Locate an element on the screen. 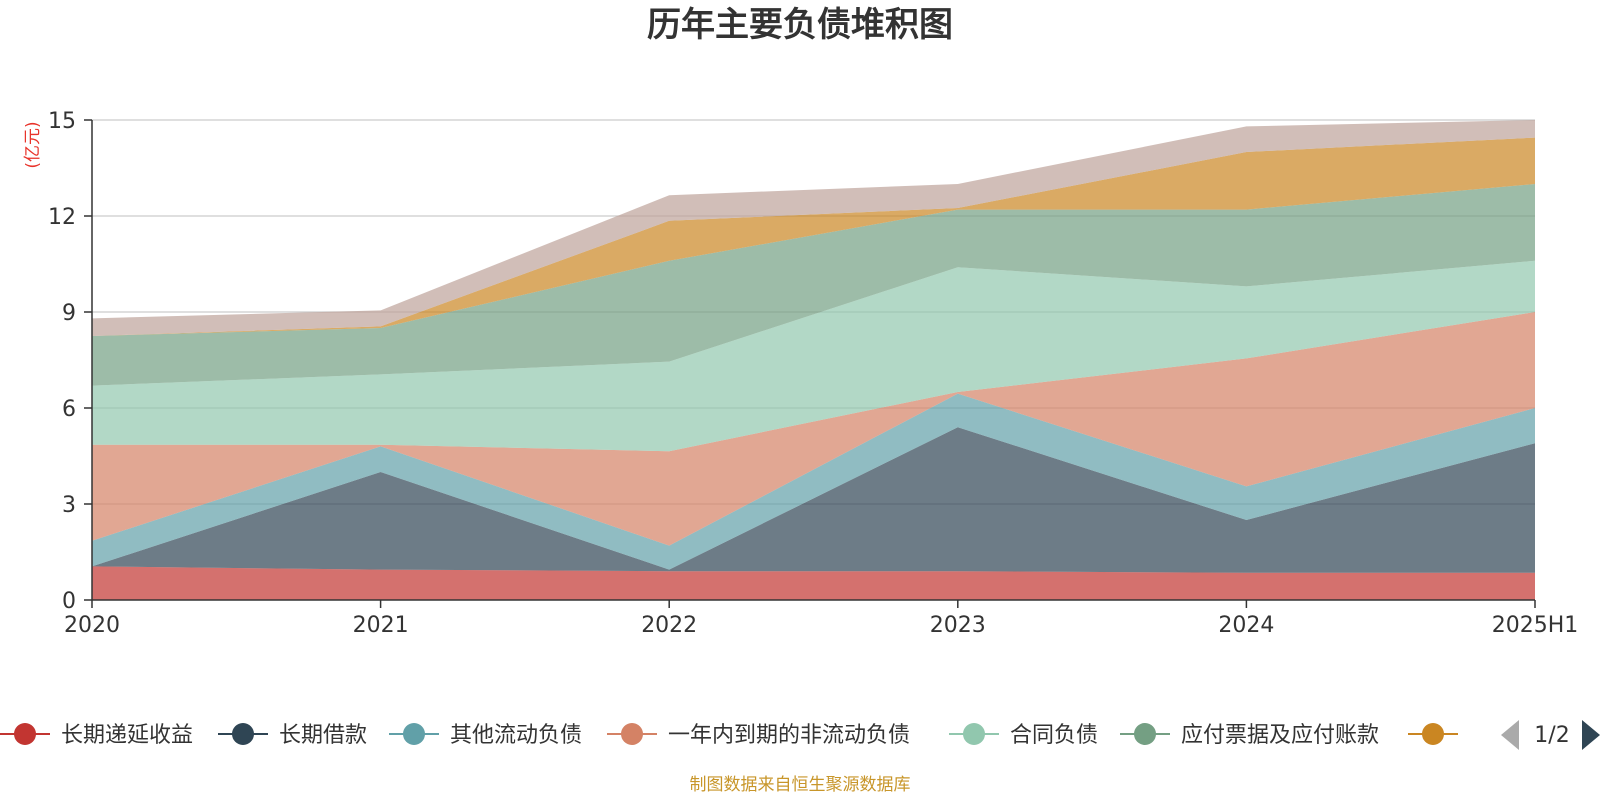 The width and height of the screenshot is (1600, 804). legend-item-2: 长期借款 is located at coordinates (292, 735).